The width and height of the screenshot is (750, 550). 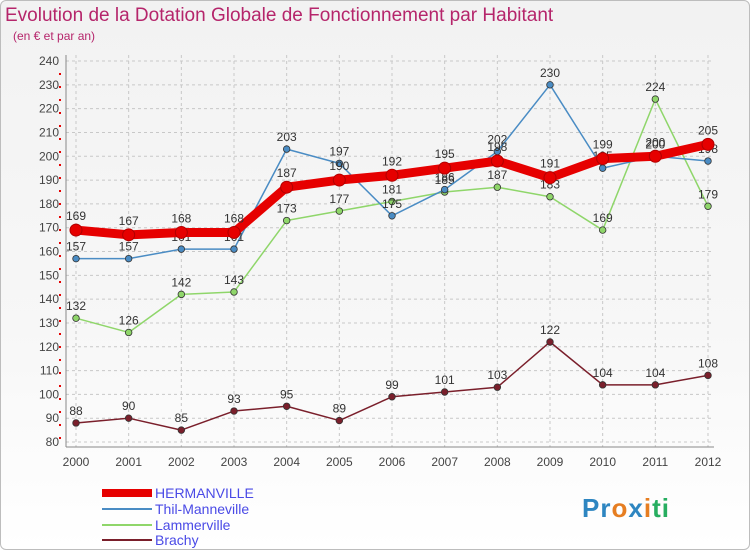 What do you see at coordinates (655, 462) in the screenshot?
I see `x-tick-label: 2011` at bounding box center [655, 462].